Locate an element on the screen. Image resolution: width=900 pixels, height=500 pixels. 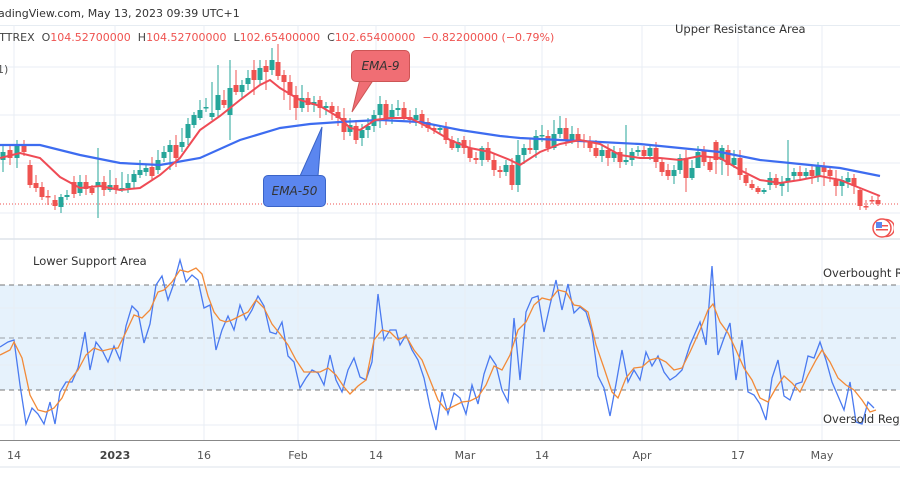
close-label: C is located at coordinates (331, 37).